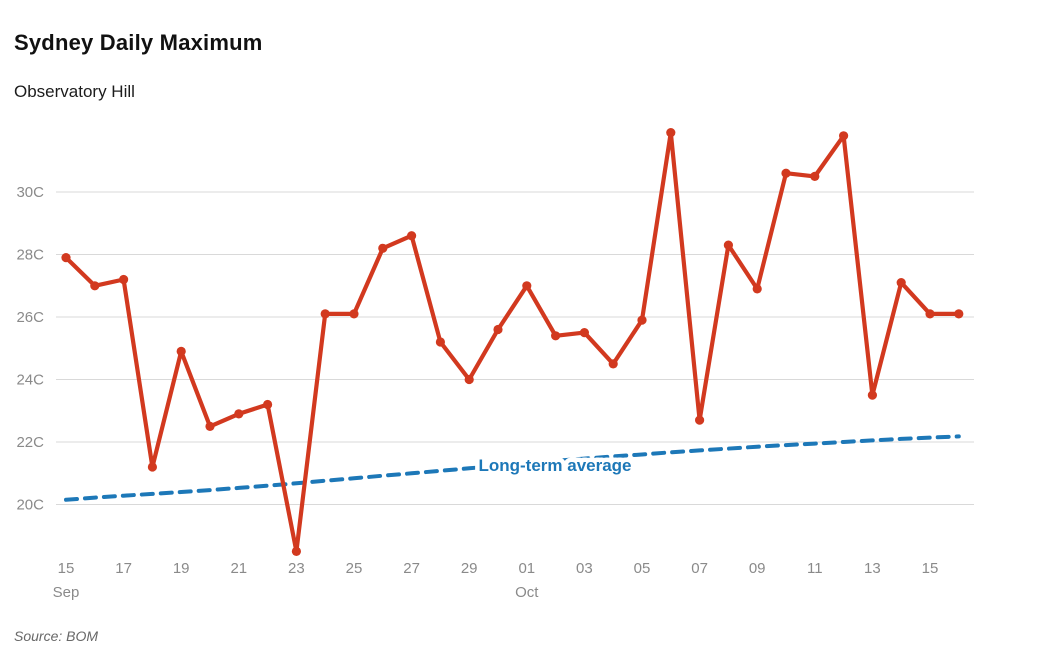 This screenshot has height=656, width=1050. What do you see at coordinates (642, 568) in the screenshot?
I see `x-axis-label: 05` at bounding box center [642, 568].